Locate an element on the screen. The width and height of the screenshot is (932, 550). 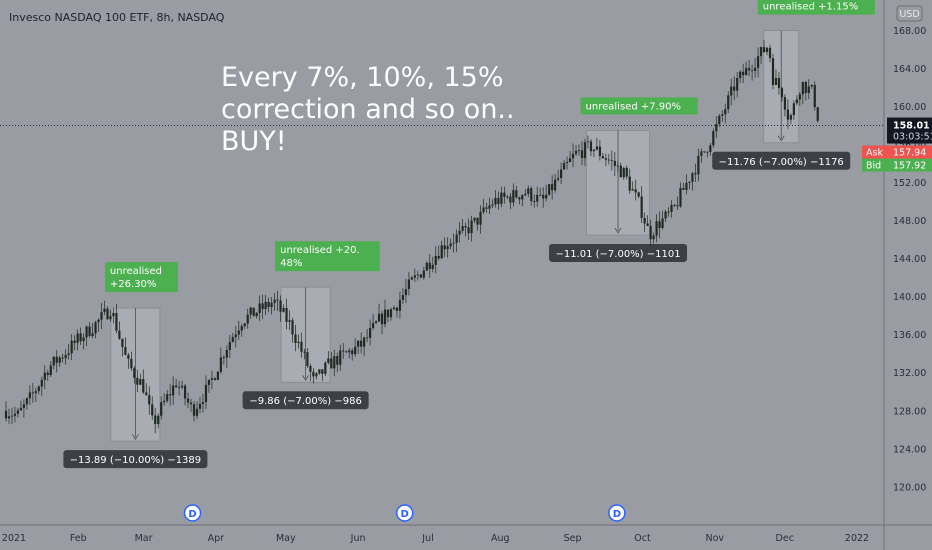
x-tick-label: Dec is located at coordinates (785, 538).